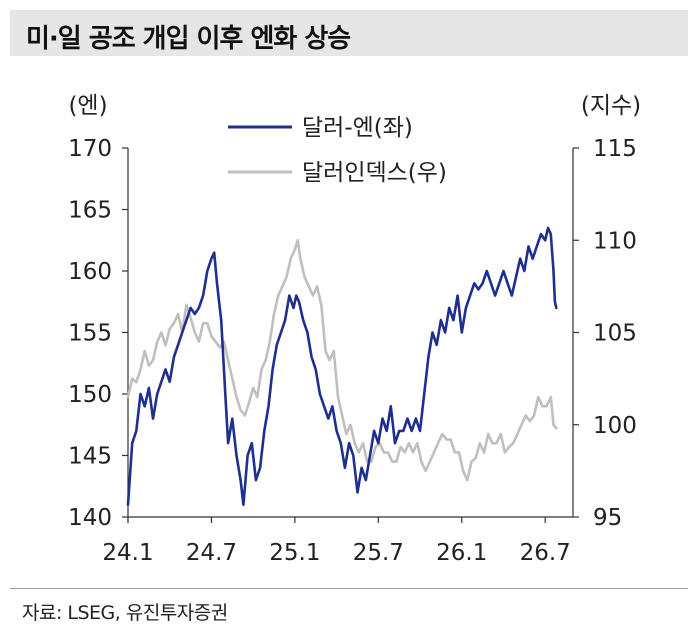 This screenshot has width=698, height=641. Describe the element at coordinates (461, 553) in the screenshot. I see `x-tick-label: 26.1` at that location.